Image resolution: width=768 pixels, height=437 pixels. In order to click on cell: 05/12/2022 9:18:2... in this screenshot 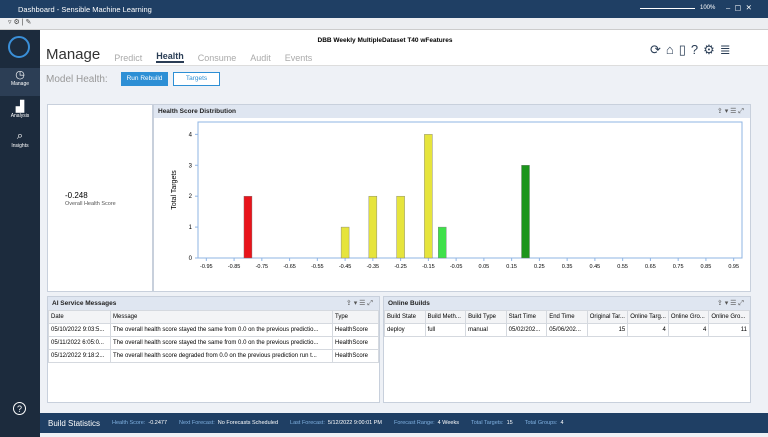, I will do `click(79, 356)`.